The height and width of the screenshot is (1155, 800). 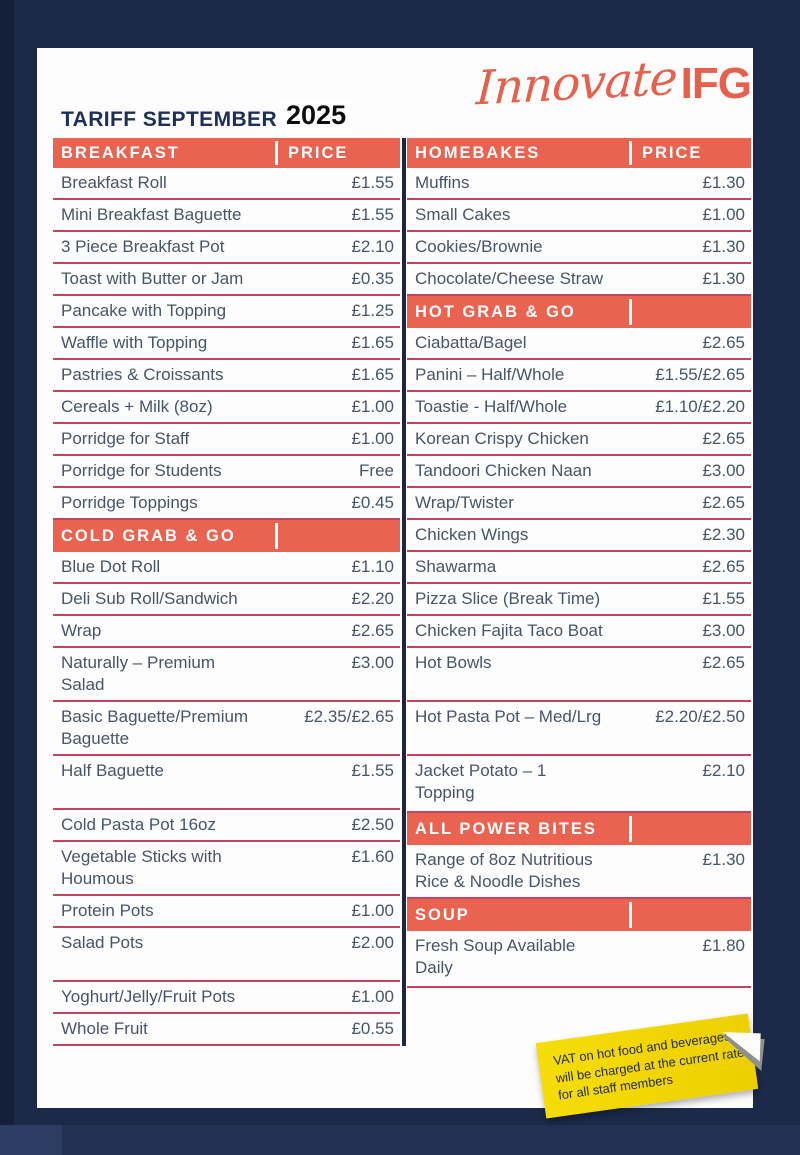 I want to click on item-name: Basic Baguette/Premium Baguette, so click(x=155, y=728).